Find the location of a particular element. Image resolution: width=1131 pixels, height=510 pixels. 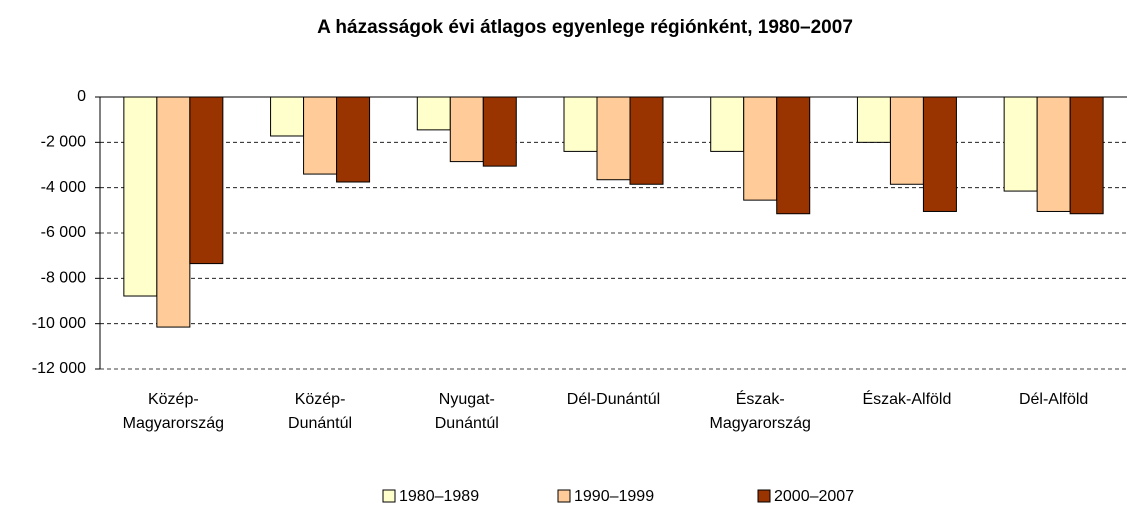

y-tick-label: -10 000 is located at coordinates (59, 323).